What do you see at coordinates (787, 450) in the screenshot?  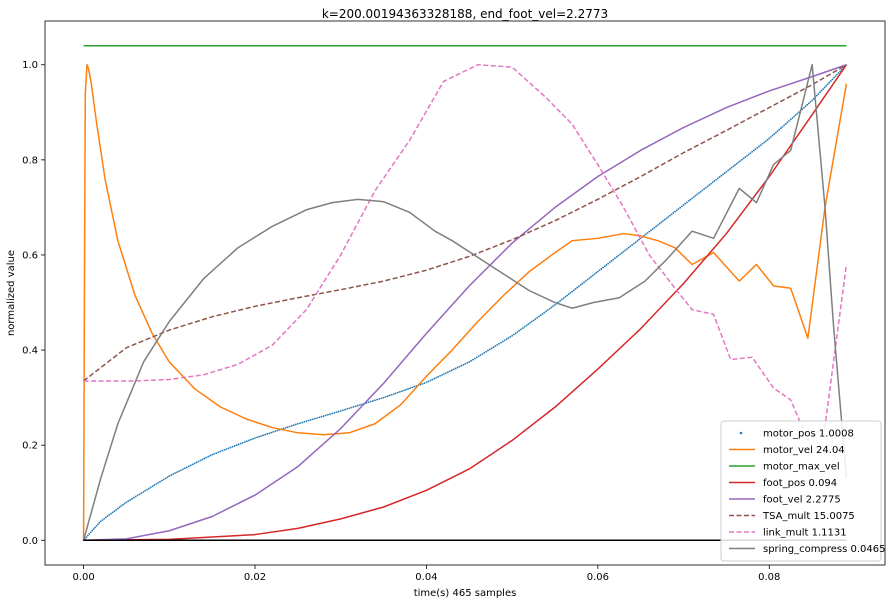 I see `legend-item: motor_vel 24.04` at bounding box center [787, 450].